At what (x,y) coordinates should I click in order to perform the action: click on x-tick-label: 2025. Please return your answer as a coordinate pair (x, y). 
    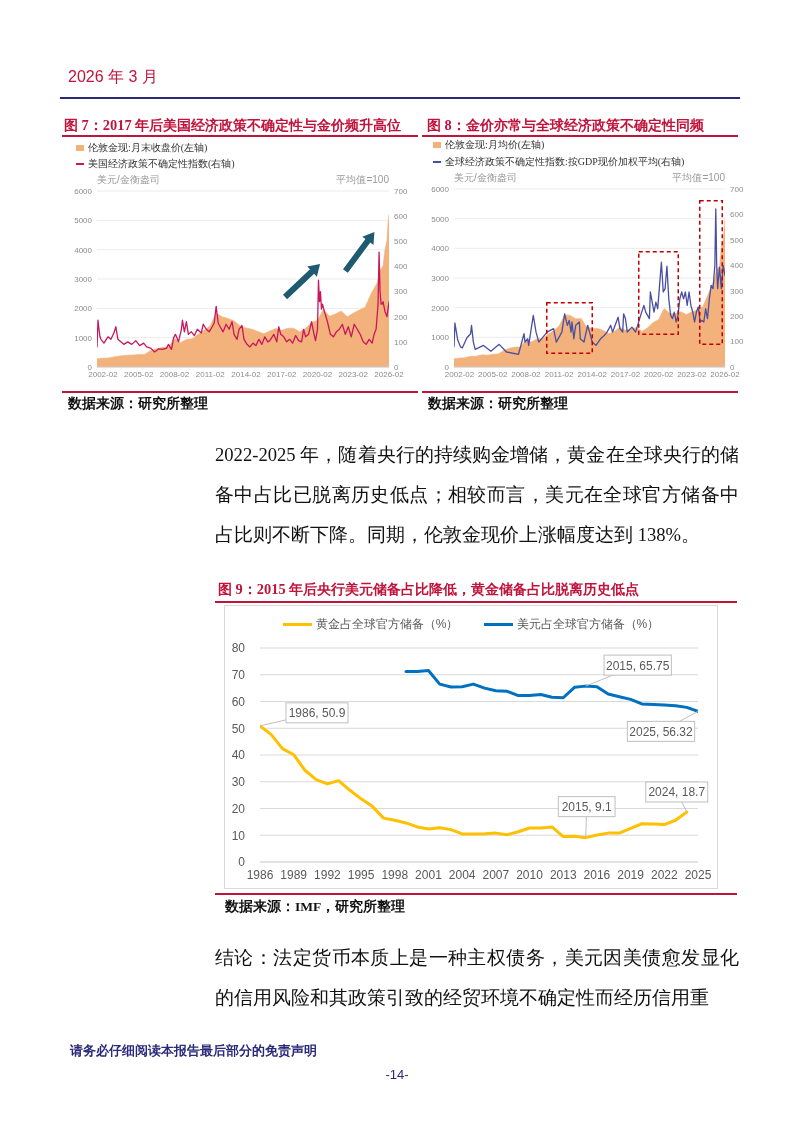
    Looking at the image, I should click on (698, 874).